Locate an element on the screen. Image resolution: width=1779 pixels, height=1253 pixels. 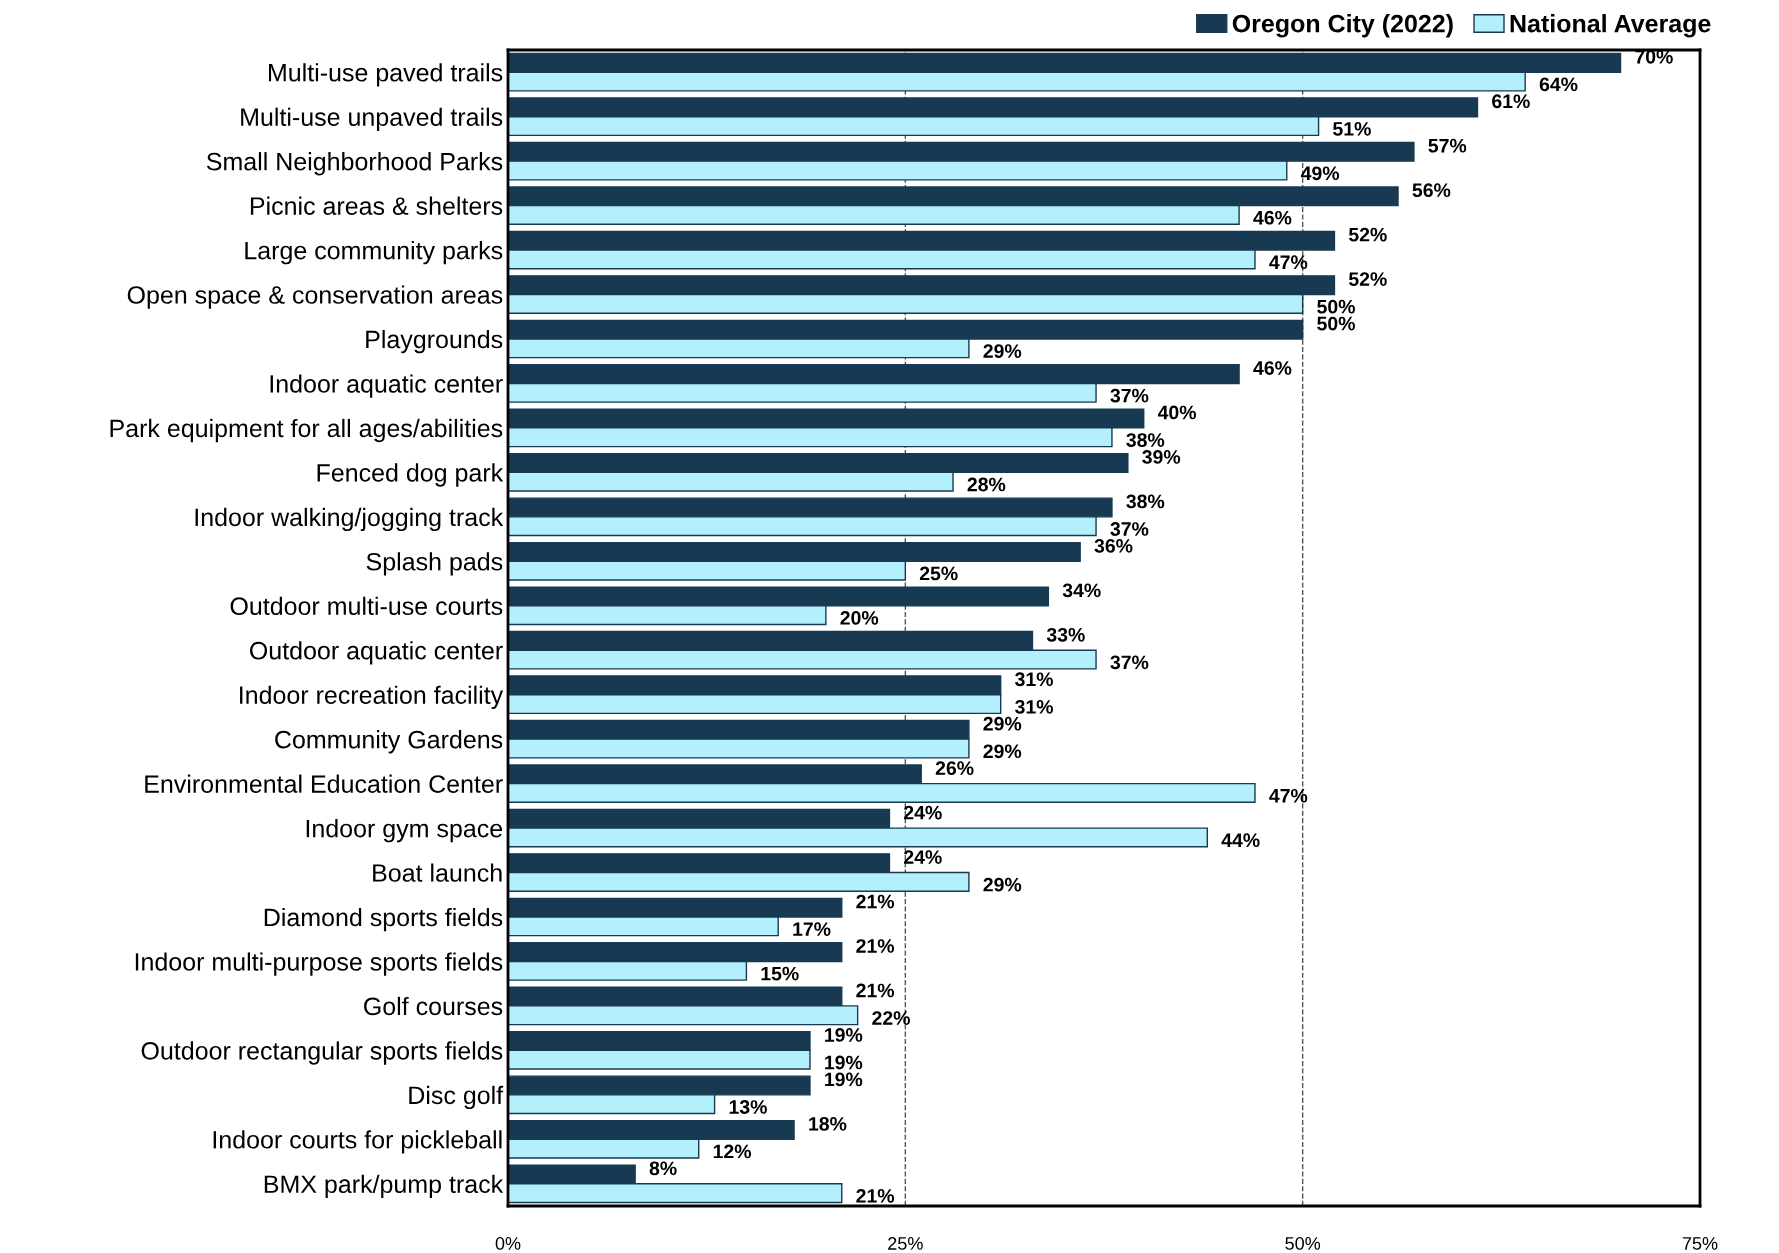
data-label: 51% is located at coordinates (1352, 128).